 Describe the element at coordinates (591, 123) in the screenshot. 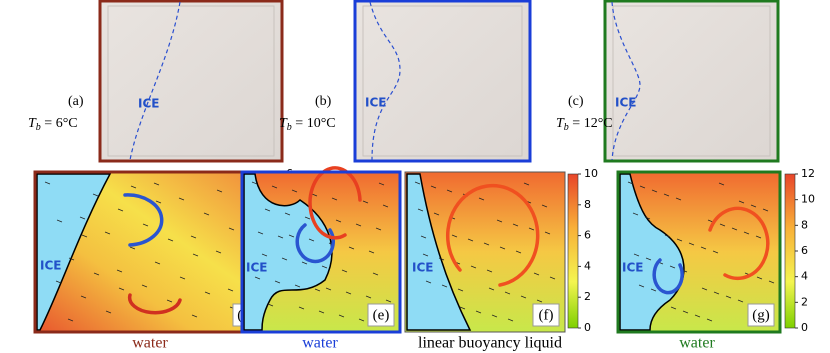

I see `temperature-value: = 12°C` at that location.